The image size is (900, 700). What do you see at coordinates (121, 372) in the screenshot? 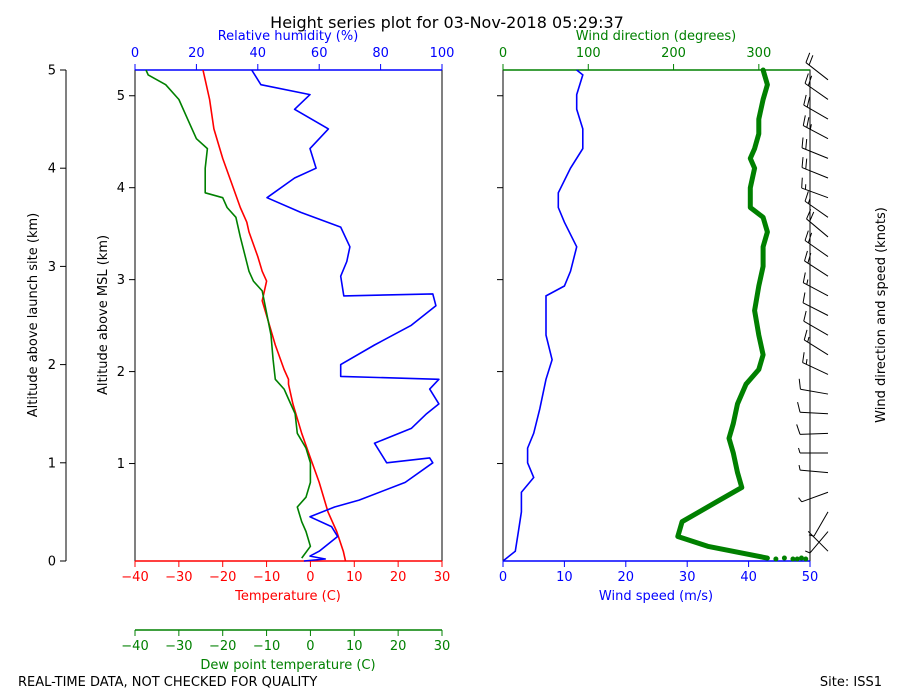
I see `msl-tick-label: 2` at bounding box center [121, 372].